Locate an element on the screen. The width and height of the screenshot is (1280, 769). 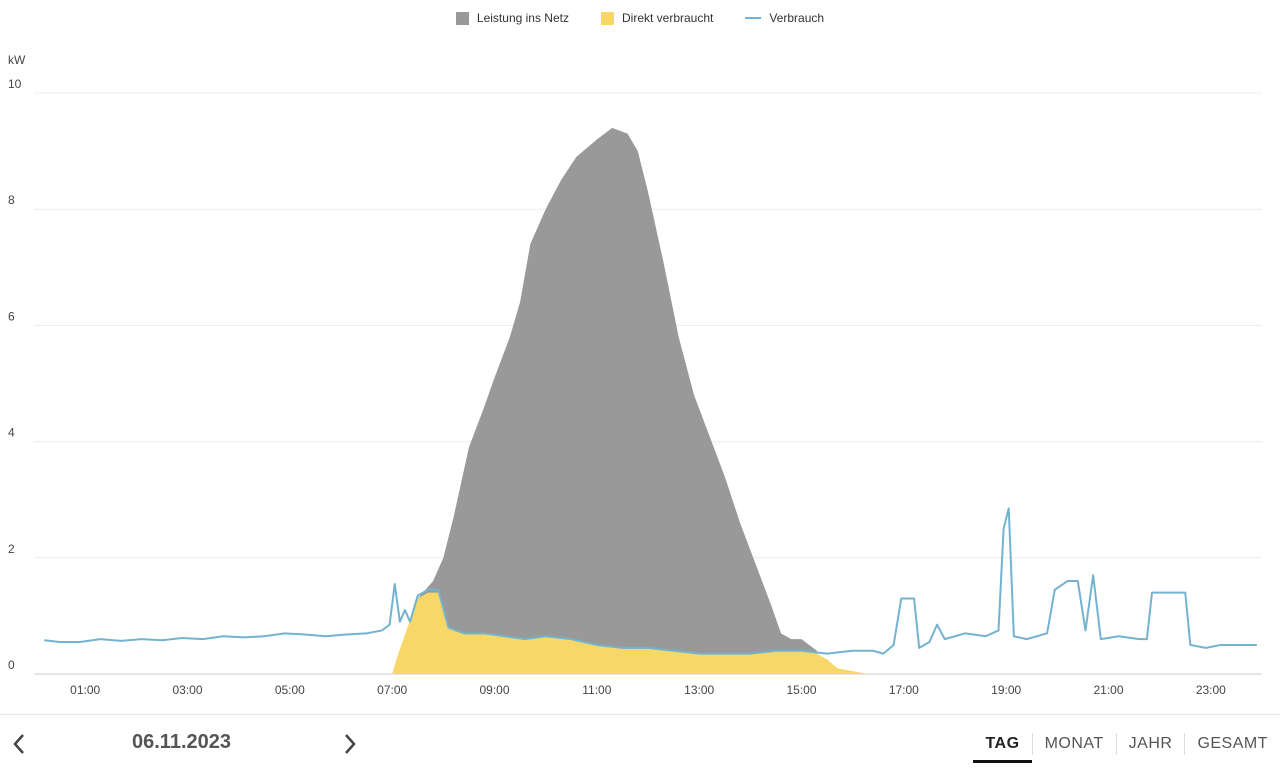
legend-item-consumption: Verbrauch is located at coordinates (784, 18).